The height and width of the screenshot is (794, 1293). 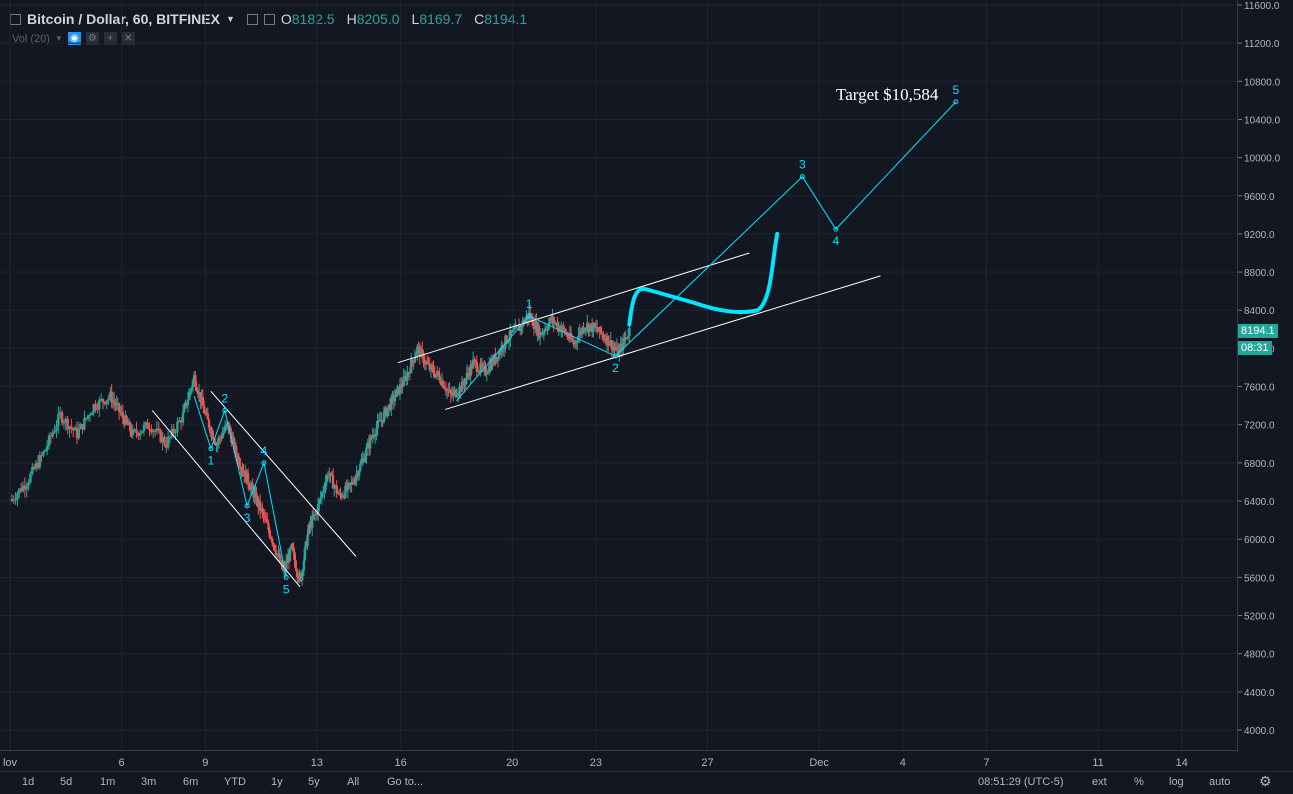 What do you see at coordinates (122, 763) in the screenshot?
I see `time-tick-label: 6` at bounding box center [122, 763].